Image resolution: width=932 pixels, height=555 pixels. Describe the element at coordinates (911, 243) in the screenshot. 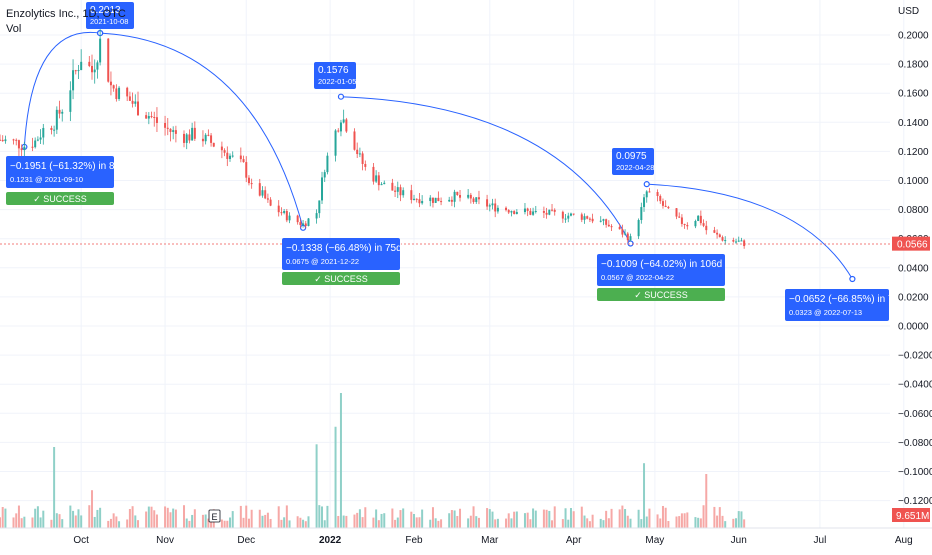

I see `last-price-badge` at that location.